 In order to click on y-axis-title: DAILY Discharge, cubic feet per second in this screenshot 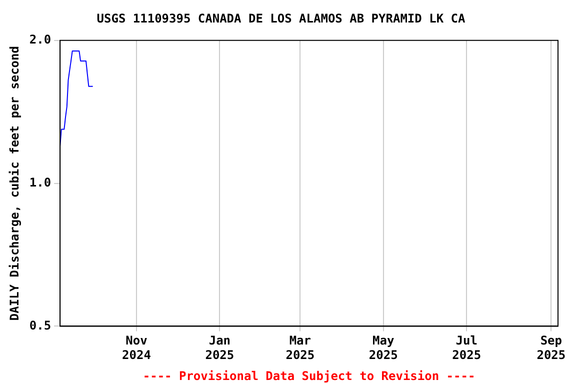, I will do `click(14, 183)`.